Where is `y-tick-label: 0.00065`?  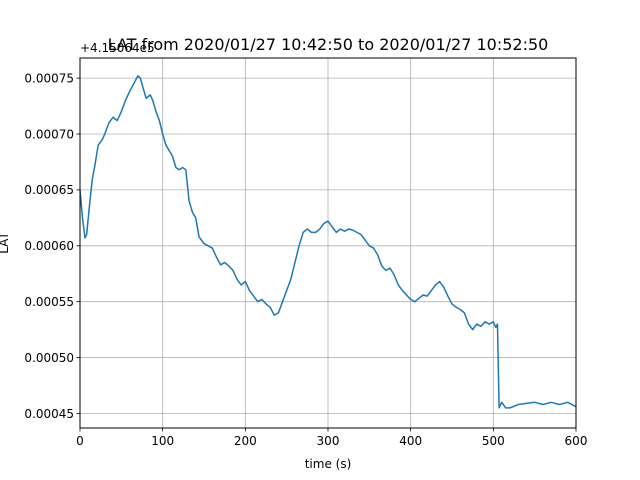 y-tick-label: 0.00065 is located at coordinates (49, 190).